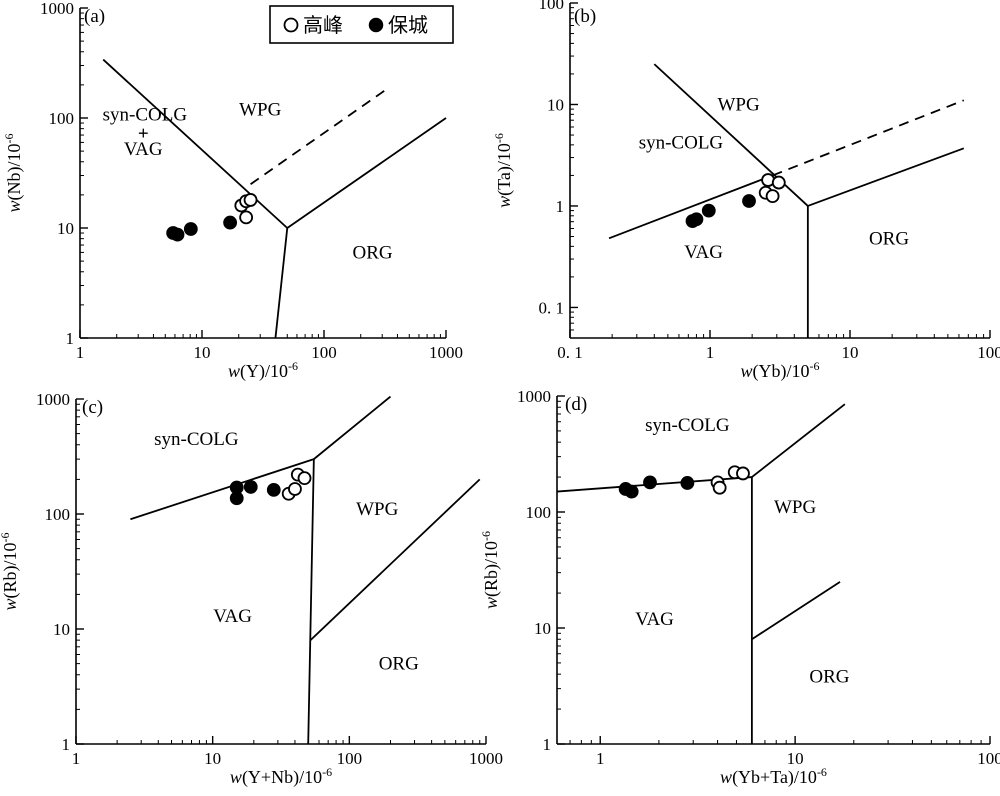 This screenshot has height=796, width=1000. Describe the element at coordinates (264, 371) in the screenshot. I see `x-axis-variable: (Y)/10` at that location.